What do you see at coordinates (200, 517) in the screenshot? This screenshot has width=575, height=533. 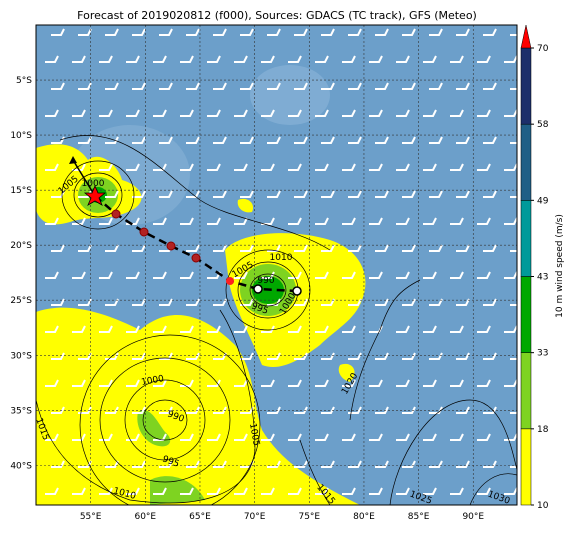 I see `lon-label: 65°E` at bounding box center [200, 517].